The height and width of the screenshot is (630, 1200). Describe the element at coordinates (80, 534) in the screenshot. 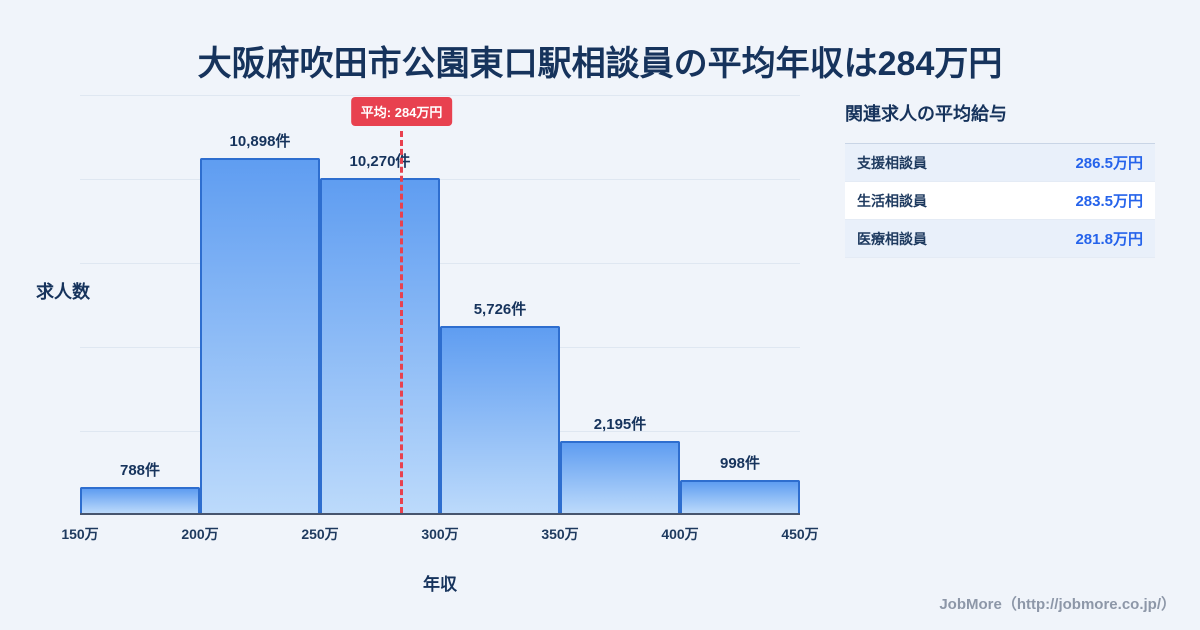

I see `x-tick: 150万` at that location.